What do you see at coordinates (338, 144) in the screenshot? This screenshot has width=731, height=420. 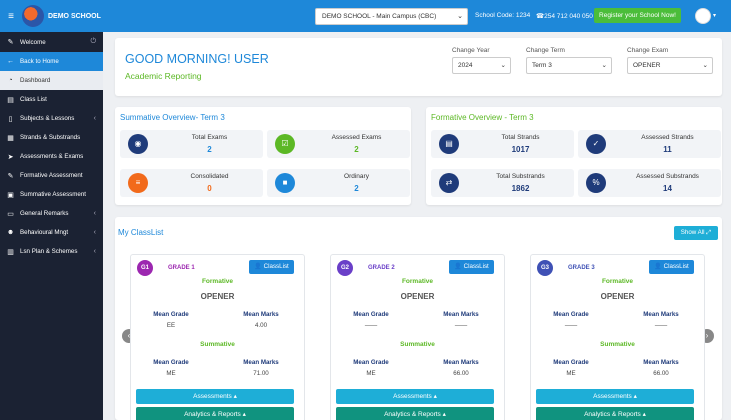 I see `stat-assessed-exams: ☑ Assessed Exams 2` at bounding box center [338, 144].